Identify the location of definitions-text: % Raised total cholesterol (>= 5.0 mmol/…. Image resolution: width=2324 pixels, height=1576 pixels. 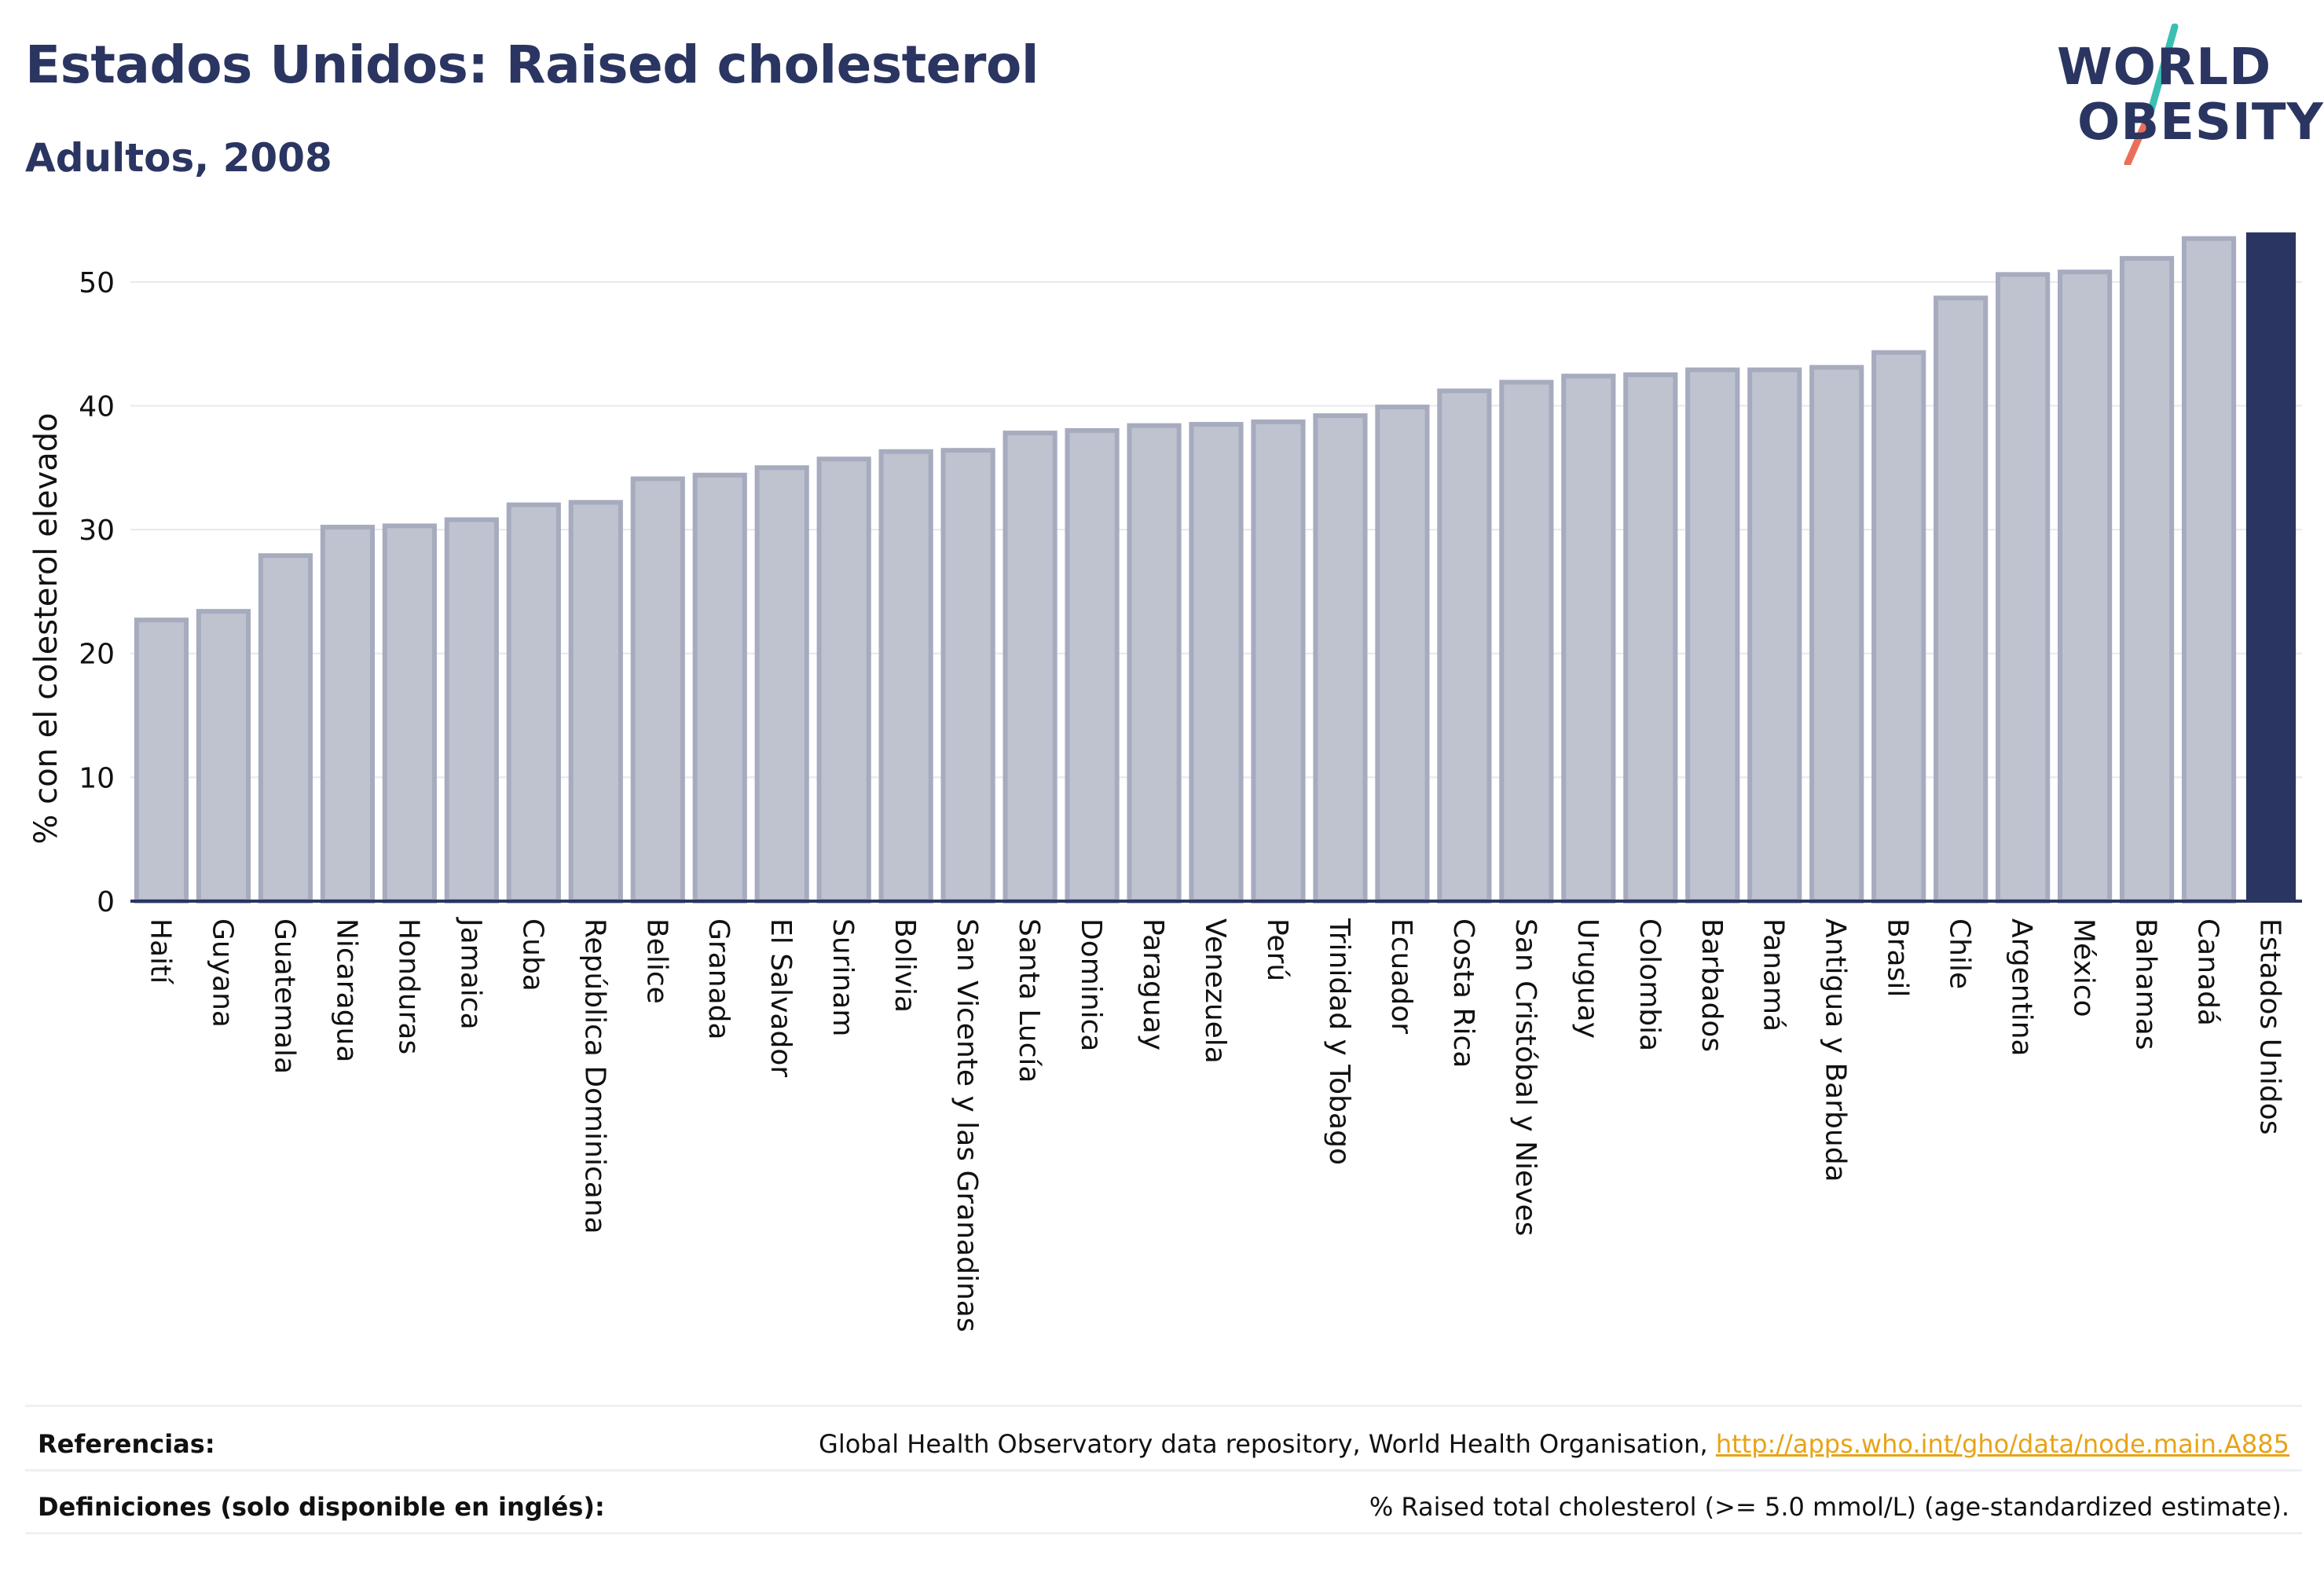
(1829, 1507).